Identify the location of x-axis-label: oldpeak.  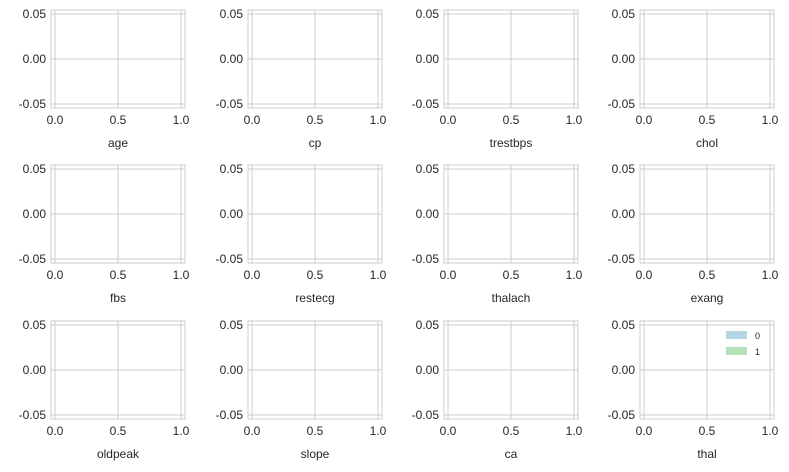
(118, 454).